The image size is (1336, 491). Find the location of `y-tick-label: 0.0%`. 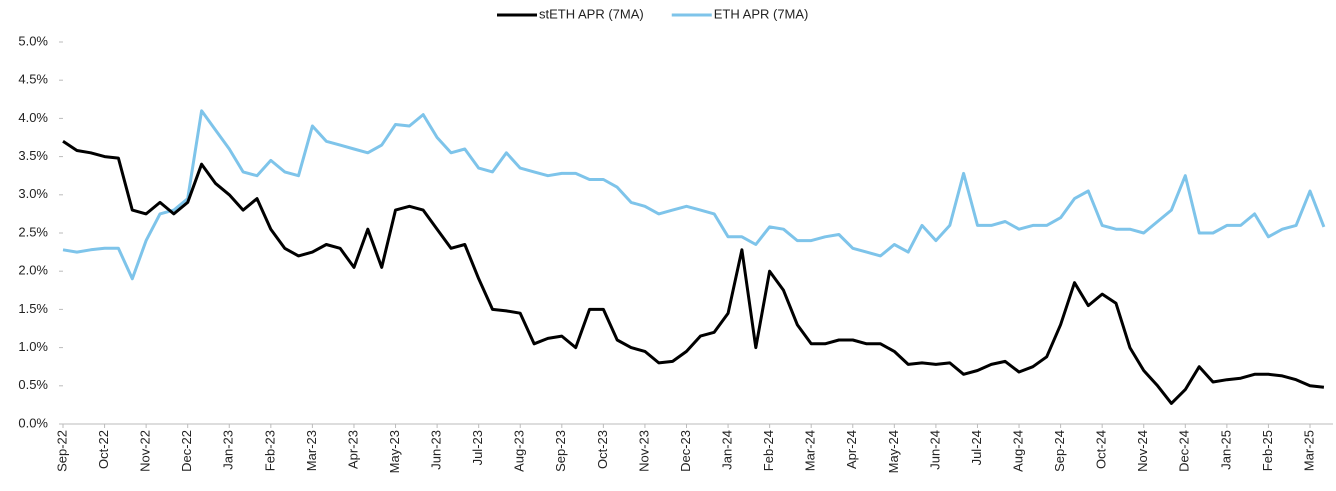

y-tick-label: 0.0% is located at coordinates (33, 422).